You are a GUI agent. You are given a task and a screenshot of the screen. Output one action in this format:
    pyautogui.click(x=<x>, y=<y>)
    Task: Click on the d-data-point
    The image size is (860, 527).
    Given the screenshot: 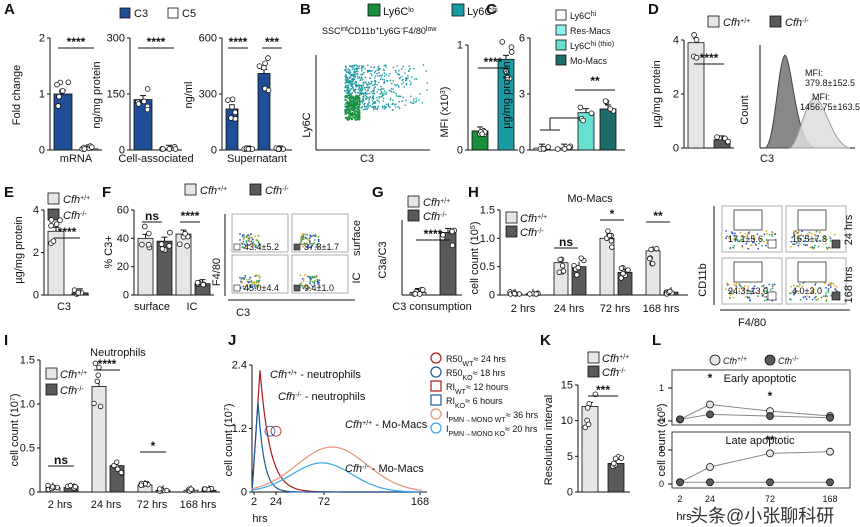 What is the action you would take?
    pyautogui.click(x=717, y=137)
    